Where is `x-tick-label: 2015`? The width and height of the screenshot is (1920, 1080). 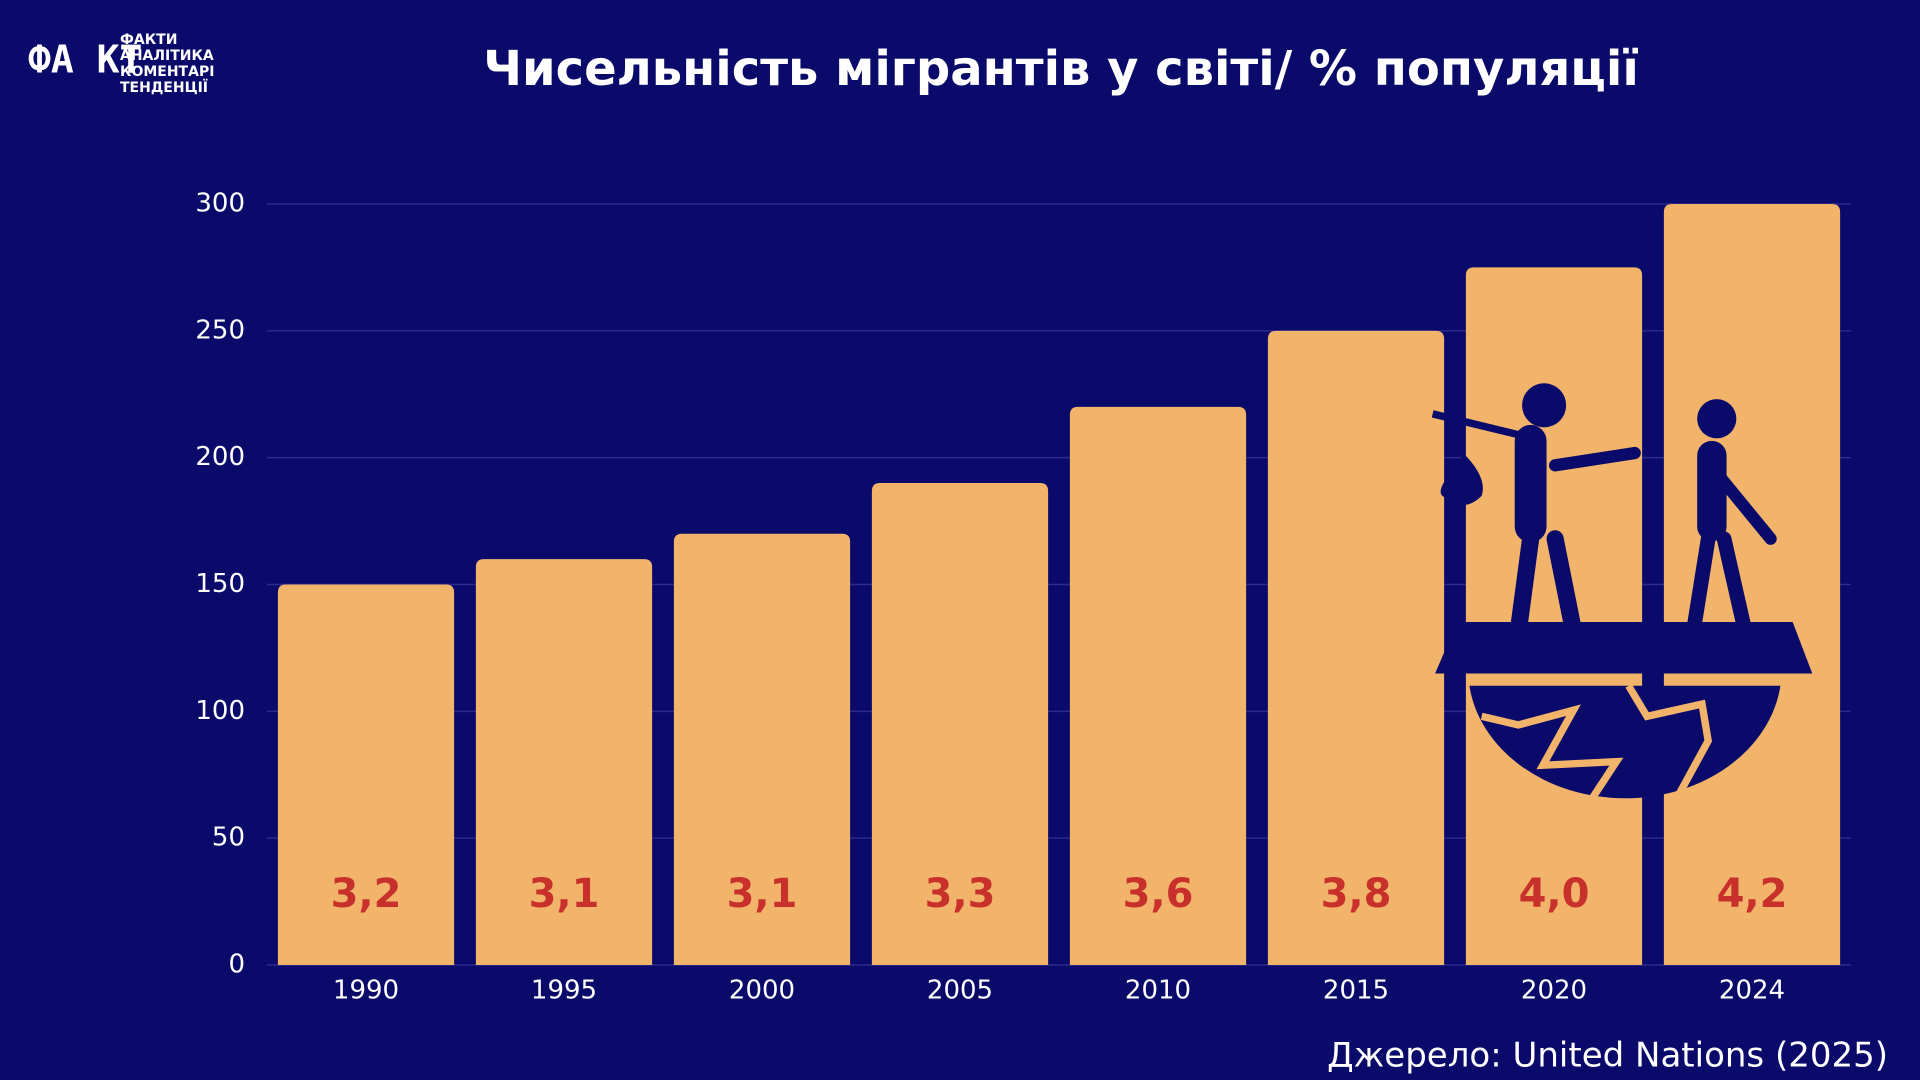
x-tick-label: 2015 is located at coordinates (1356, 991).